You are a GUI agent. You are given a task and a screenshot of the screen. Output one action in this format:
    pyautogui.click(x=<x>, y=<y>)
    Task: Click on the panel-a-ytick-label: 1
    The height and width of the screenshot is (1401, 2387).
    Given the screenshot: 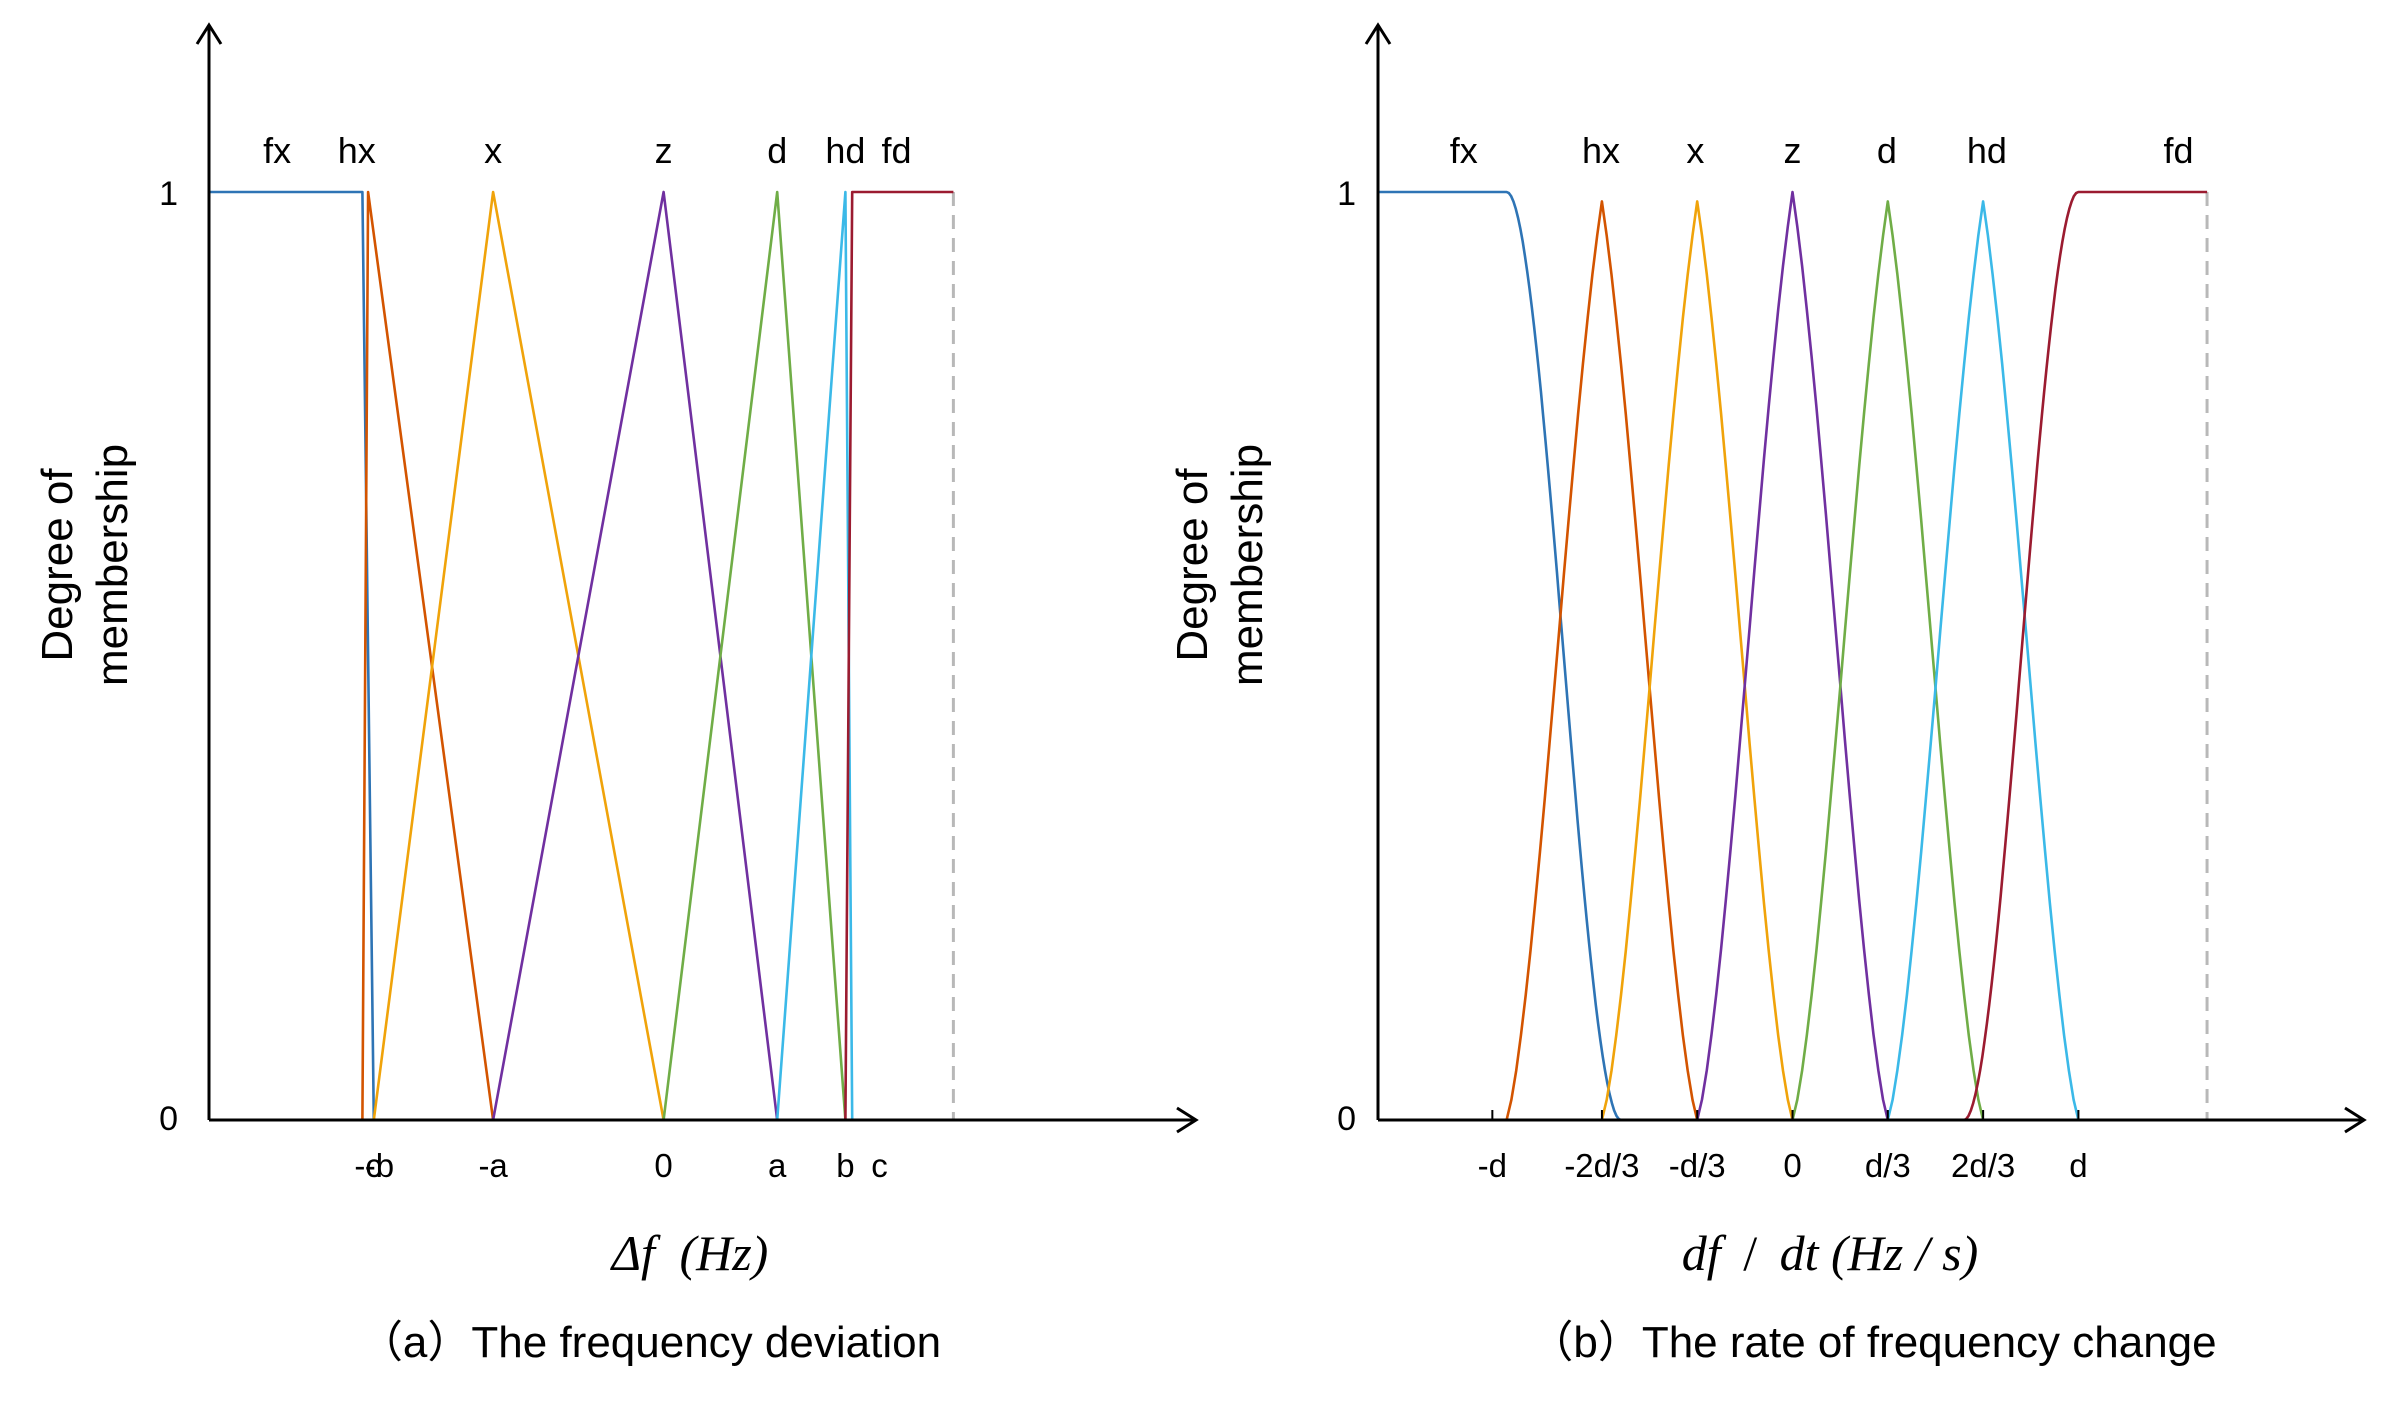 What is the action you would take?
    pyautogui.click(x=168, y=194)
    